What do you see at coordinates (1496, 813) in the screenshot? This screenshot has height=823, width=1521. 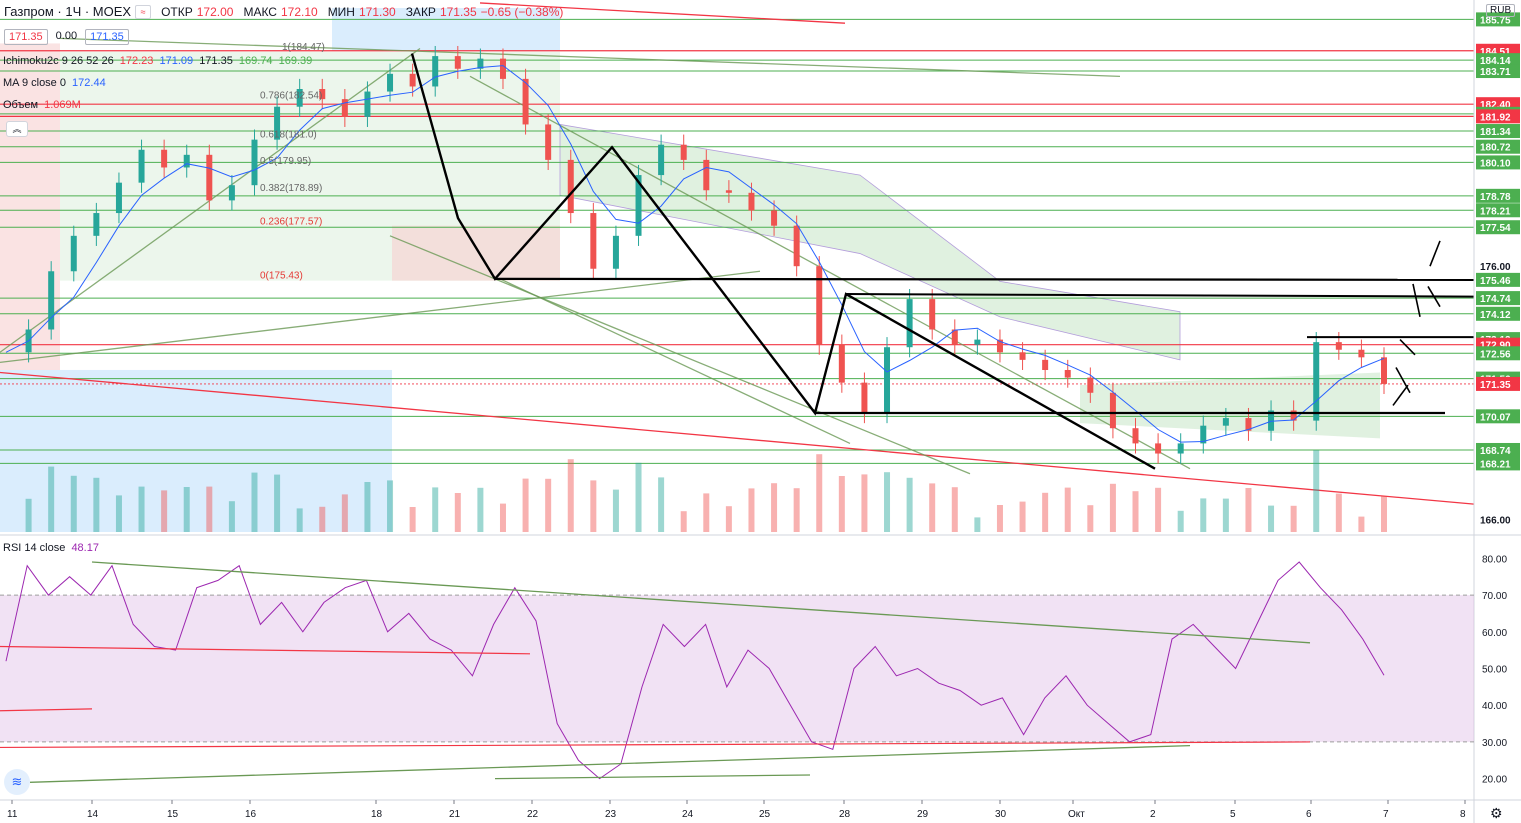 I see `gear-icon: ⚙` at bounding box center [1496, 813].